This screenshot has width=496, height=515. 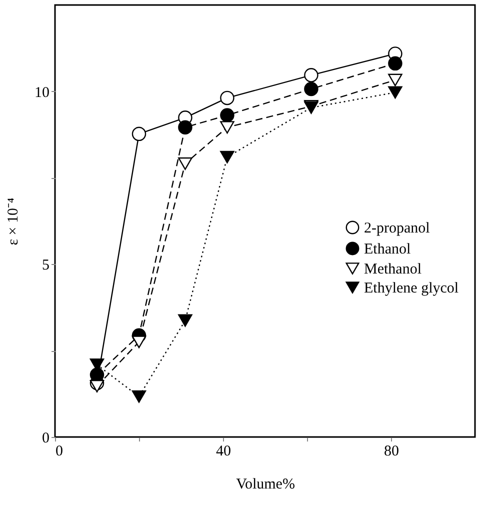 I want to click on x-tick-label: 80, so click(x=391, y=452).